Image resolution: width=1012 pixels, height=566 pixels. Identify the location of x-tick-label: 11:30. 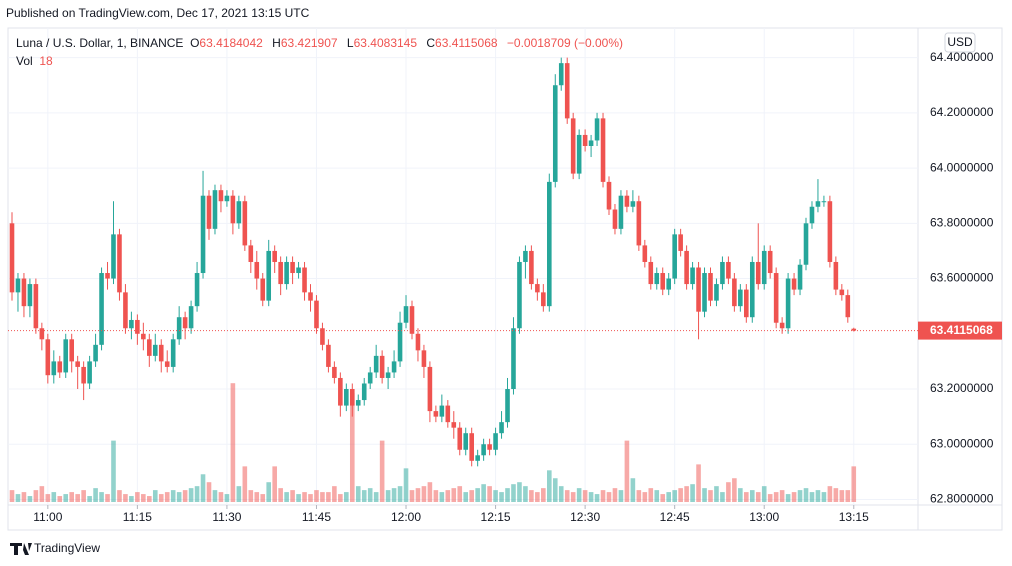
(226, 517).